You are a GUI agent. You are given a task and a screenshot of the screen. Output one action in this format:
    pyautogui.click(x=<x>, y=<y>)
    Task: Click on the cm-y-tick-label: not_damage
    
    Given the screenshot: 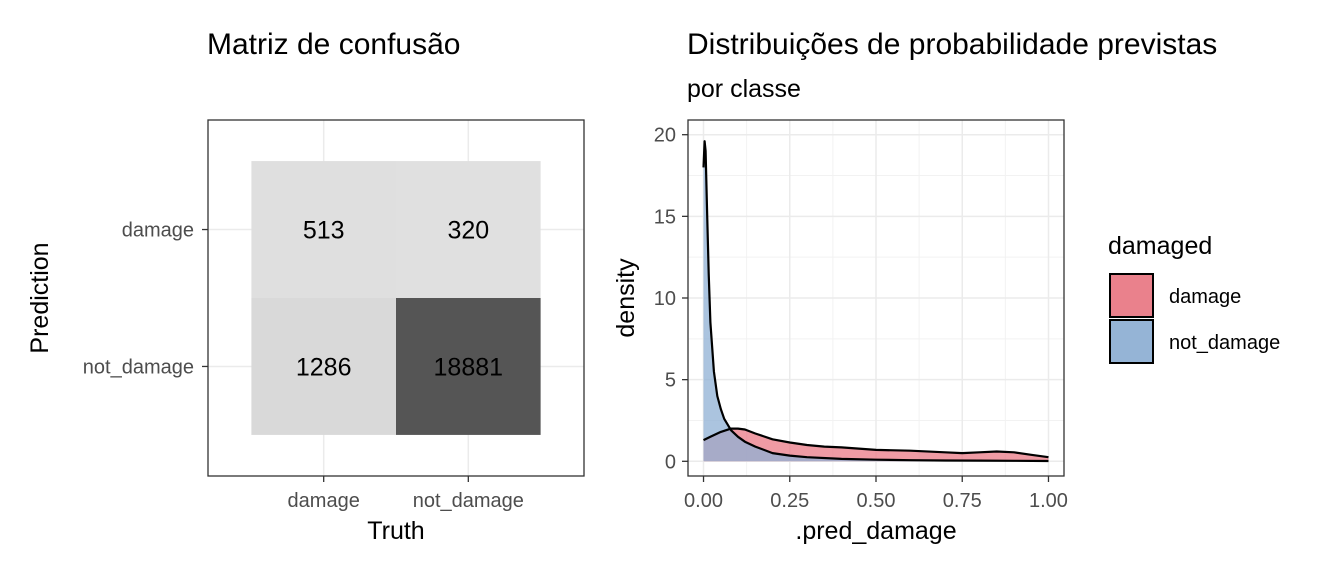 What is the action you would take?
    pyautogui.click(x=138, y=367)
    